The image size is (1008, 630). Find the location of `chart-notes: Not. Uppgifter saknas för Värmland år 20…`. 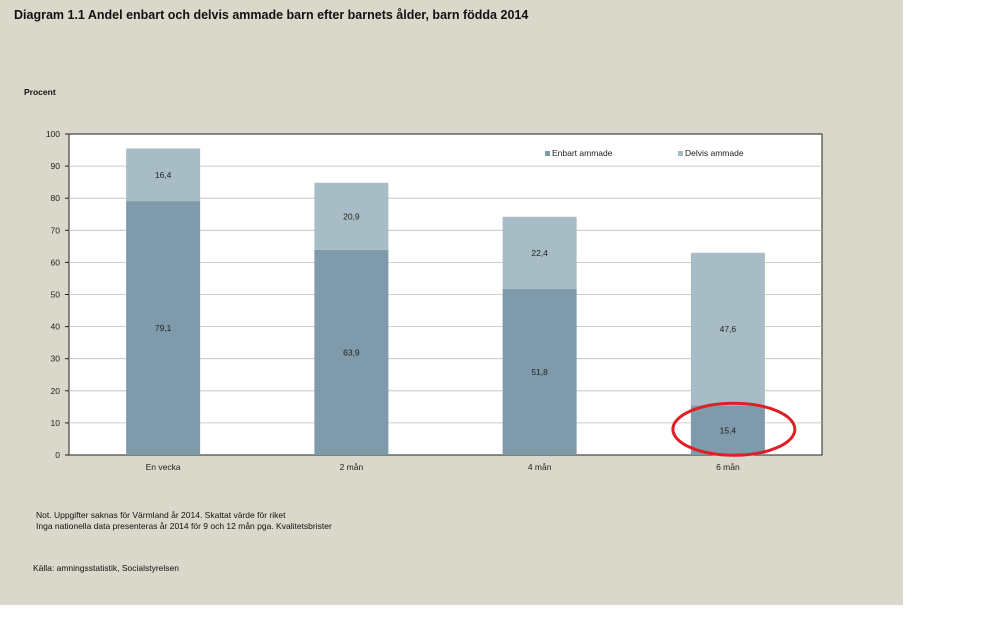

chart-notes: Not. Uppgifter saknas för Värmland år 20… is located at coordinates (184, 521).